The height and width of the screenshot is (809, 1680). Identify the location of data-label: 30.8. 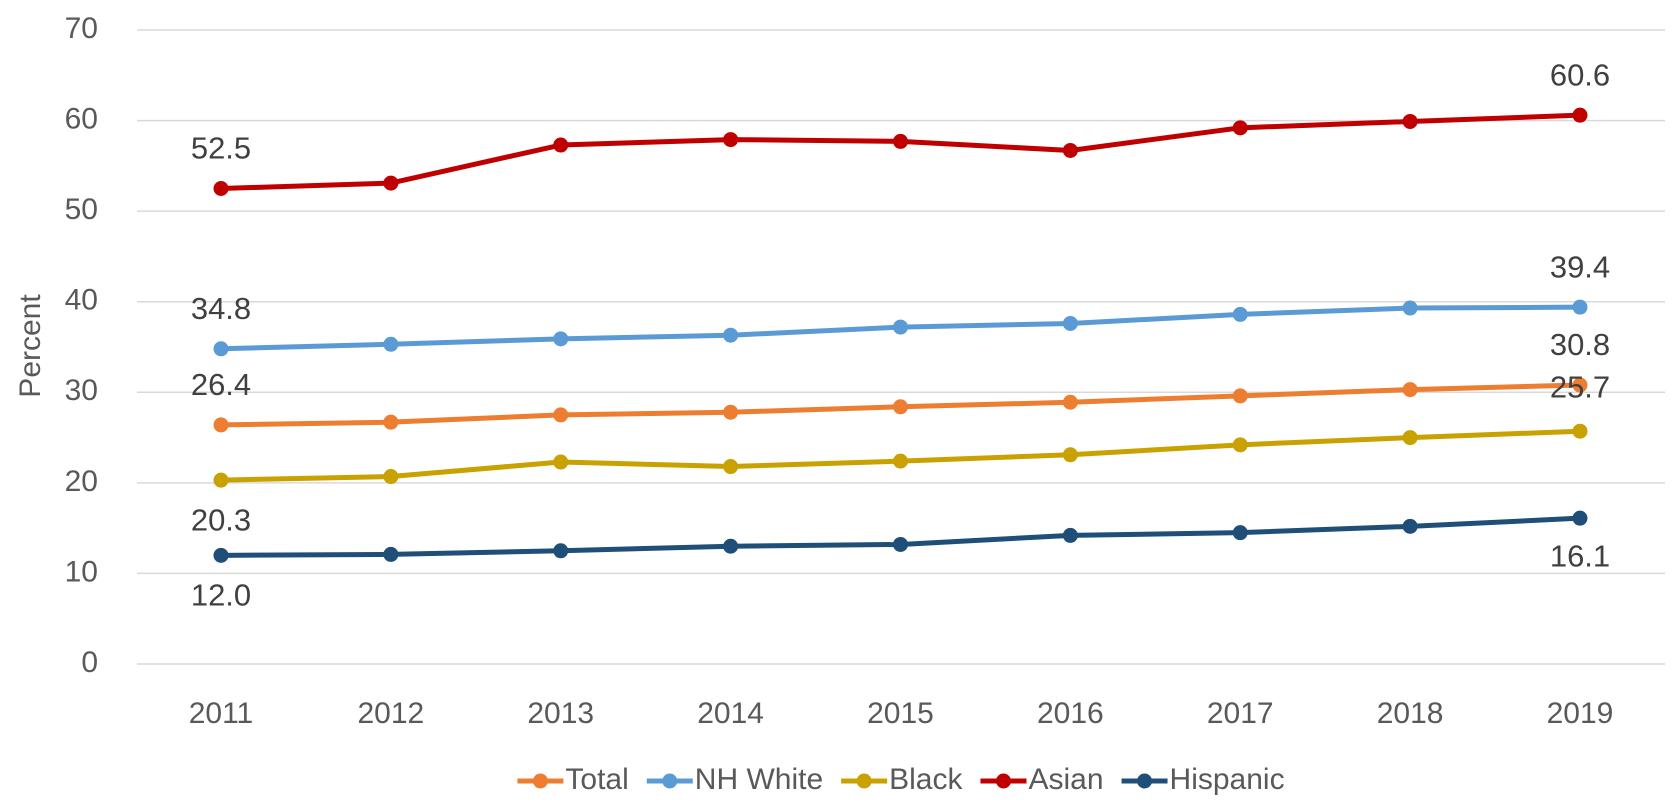
(1580, 344).